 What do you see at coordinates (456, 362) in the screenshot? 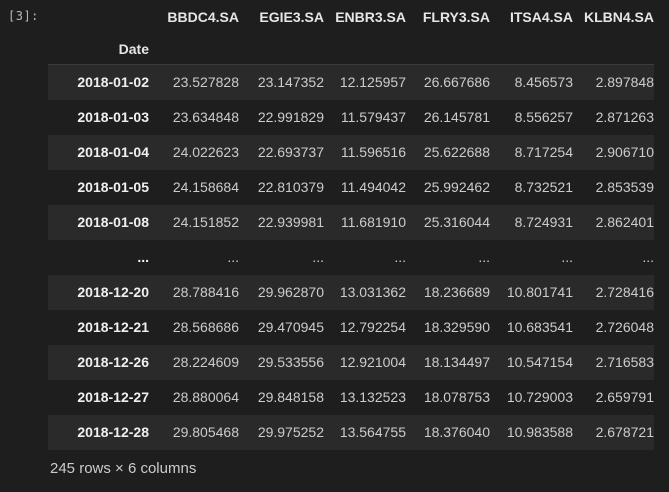
I see `table-cell: 18.134497` at bounding box center [456, 362].